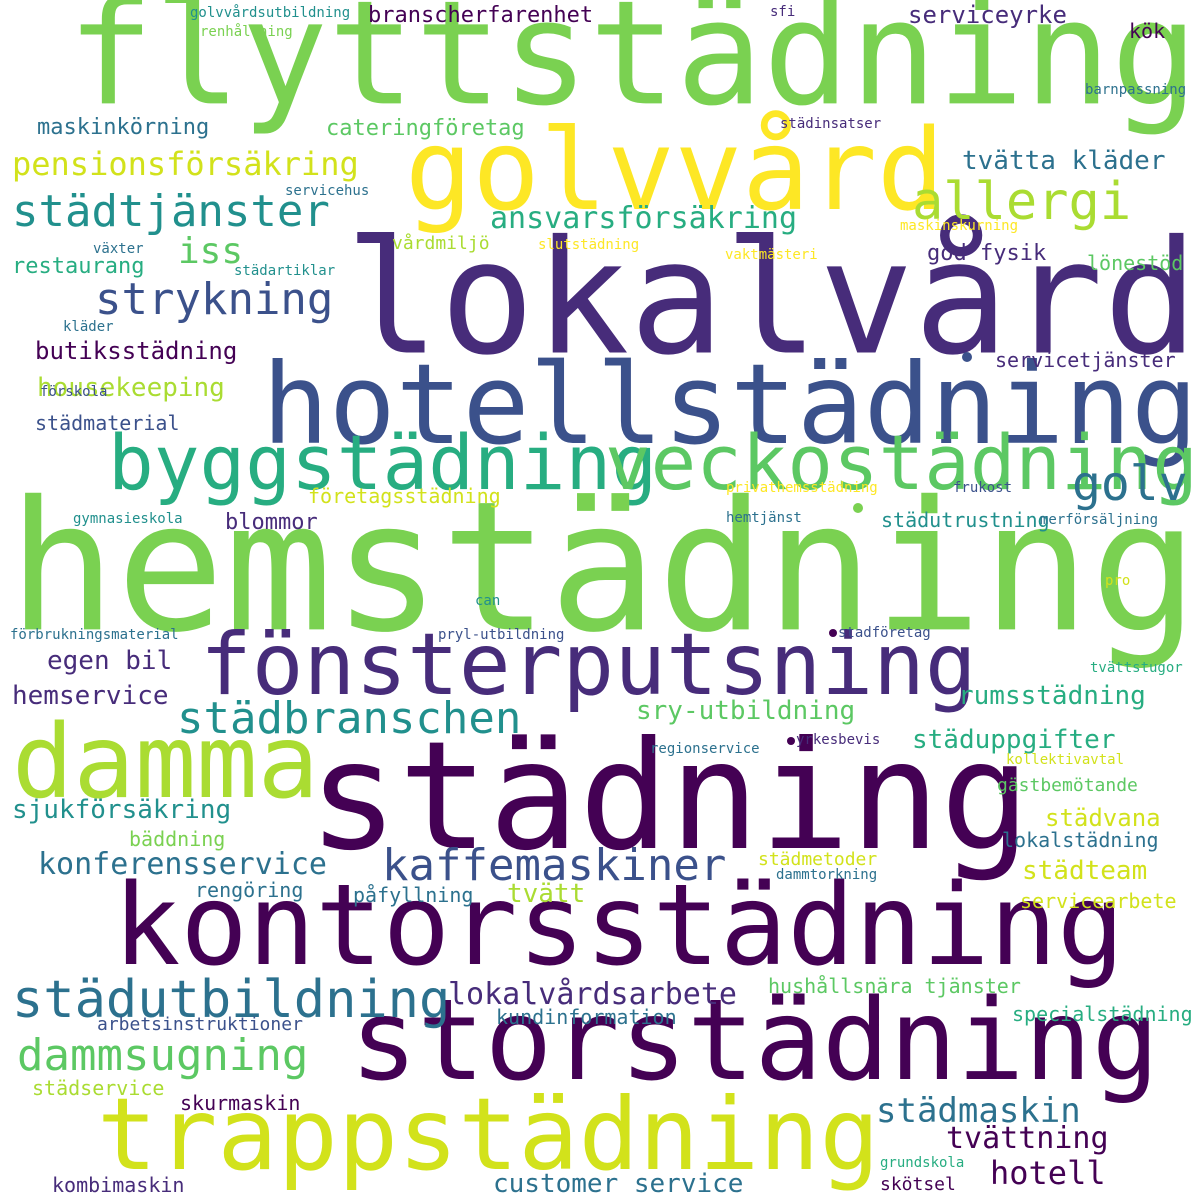 The width and height of the screenshot is (1200, 1200). I want to click on word-sry-utbildning: sry-utbildning, so click(746, 711).